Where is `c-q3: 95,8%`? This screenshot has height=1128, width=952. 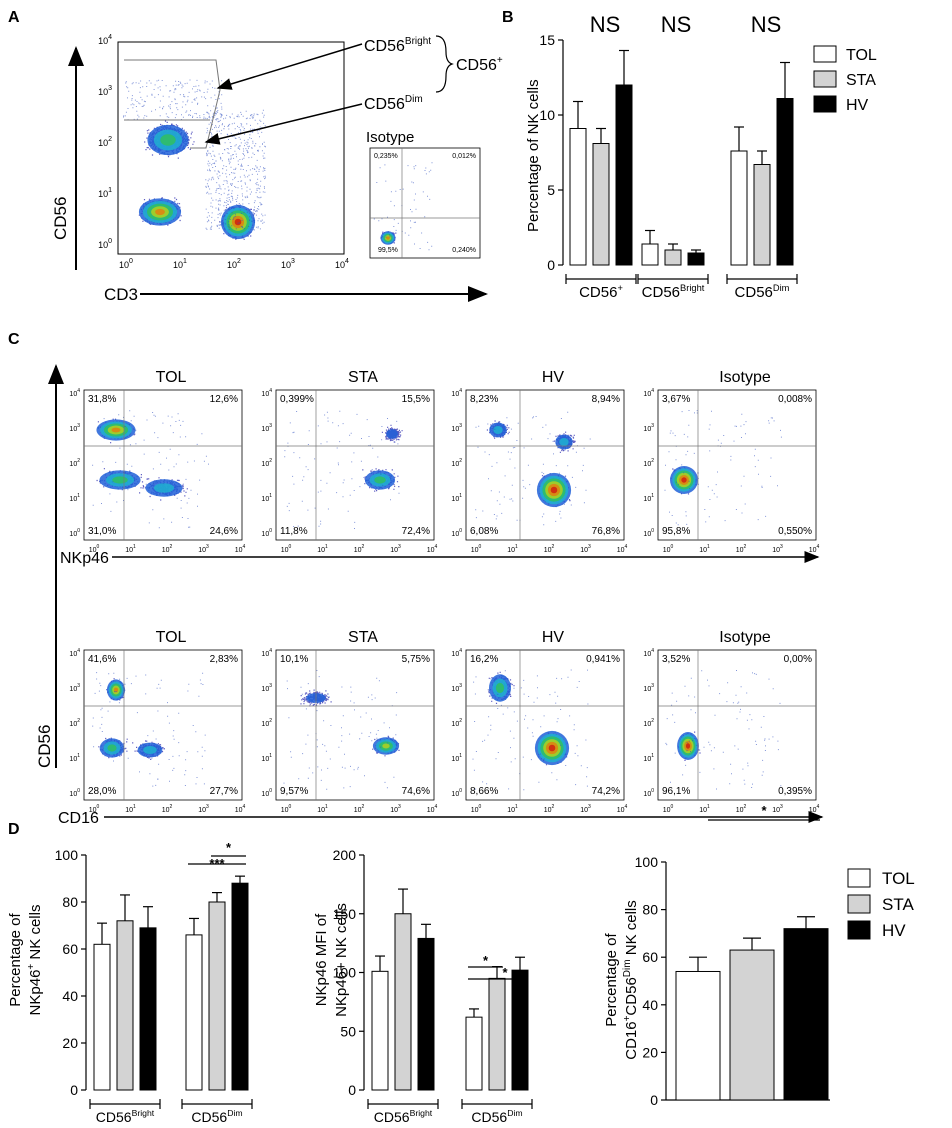
c-q3: 95,8% is located at coordinates (676, 531).